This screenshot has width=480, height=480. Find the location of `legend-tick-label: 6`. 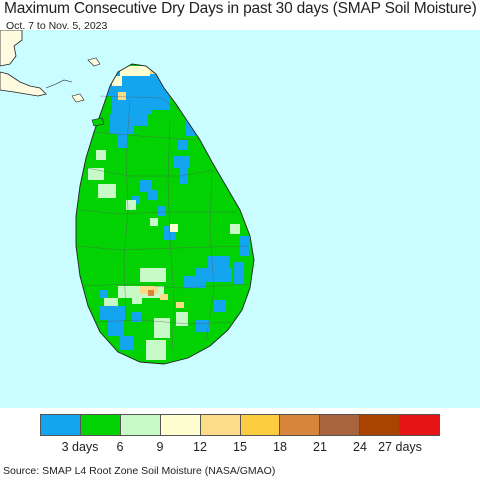

legend-tick-label: 6 is located at coordinates (120, 447).